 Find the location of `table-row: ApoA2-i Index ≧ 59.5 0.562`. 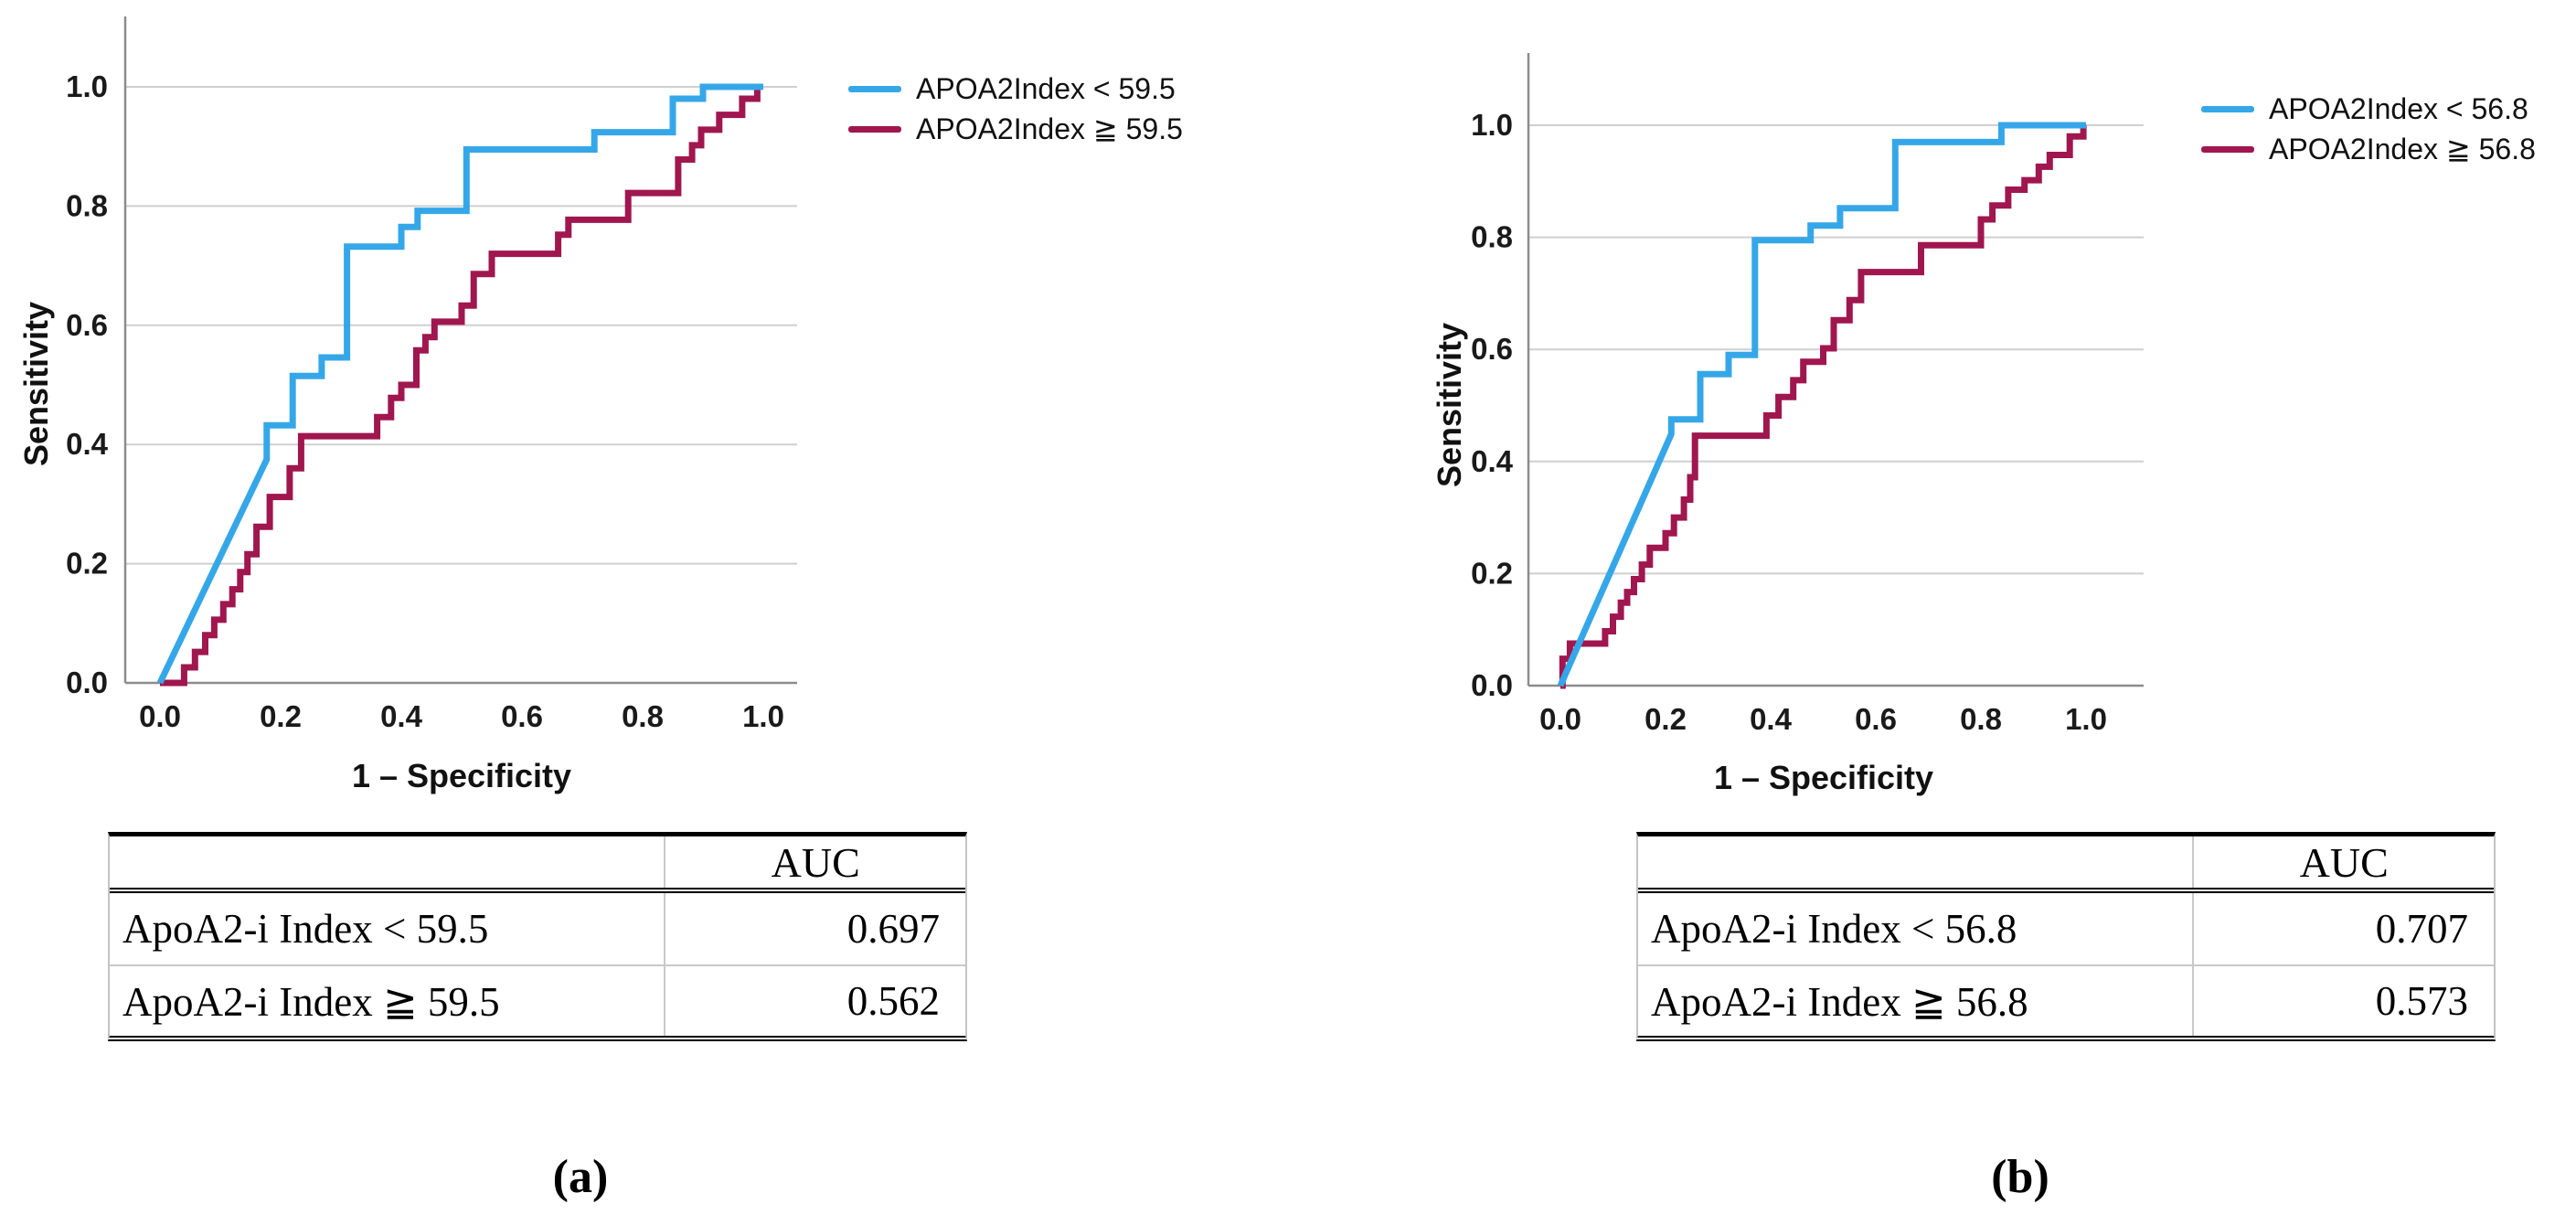

table-row: ApoA2-i Index ≧ 59.5 0.562 is located at coordinates (537, 1000).